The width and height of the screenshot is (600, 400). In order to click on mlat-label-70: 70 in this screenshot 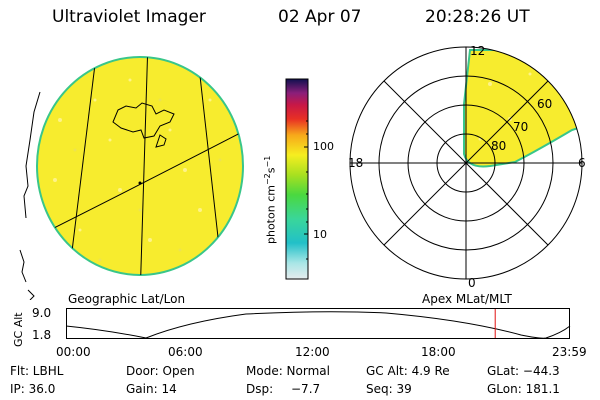, I will do `click(521, 127)`.